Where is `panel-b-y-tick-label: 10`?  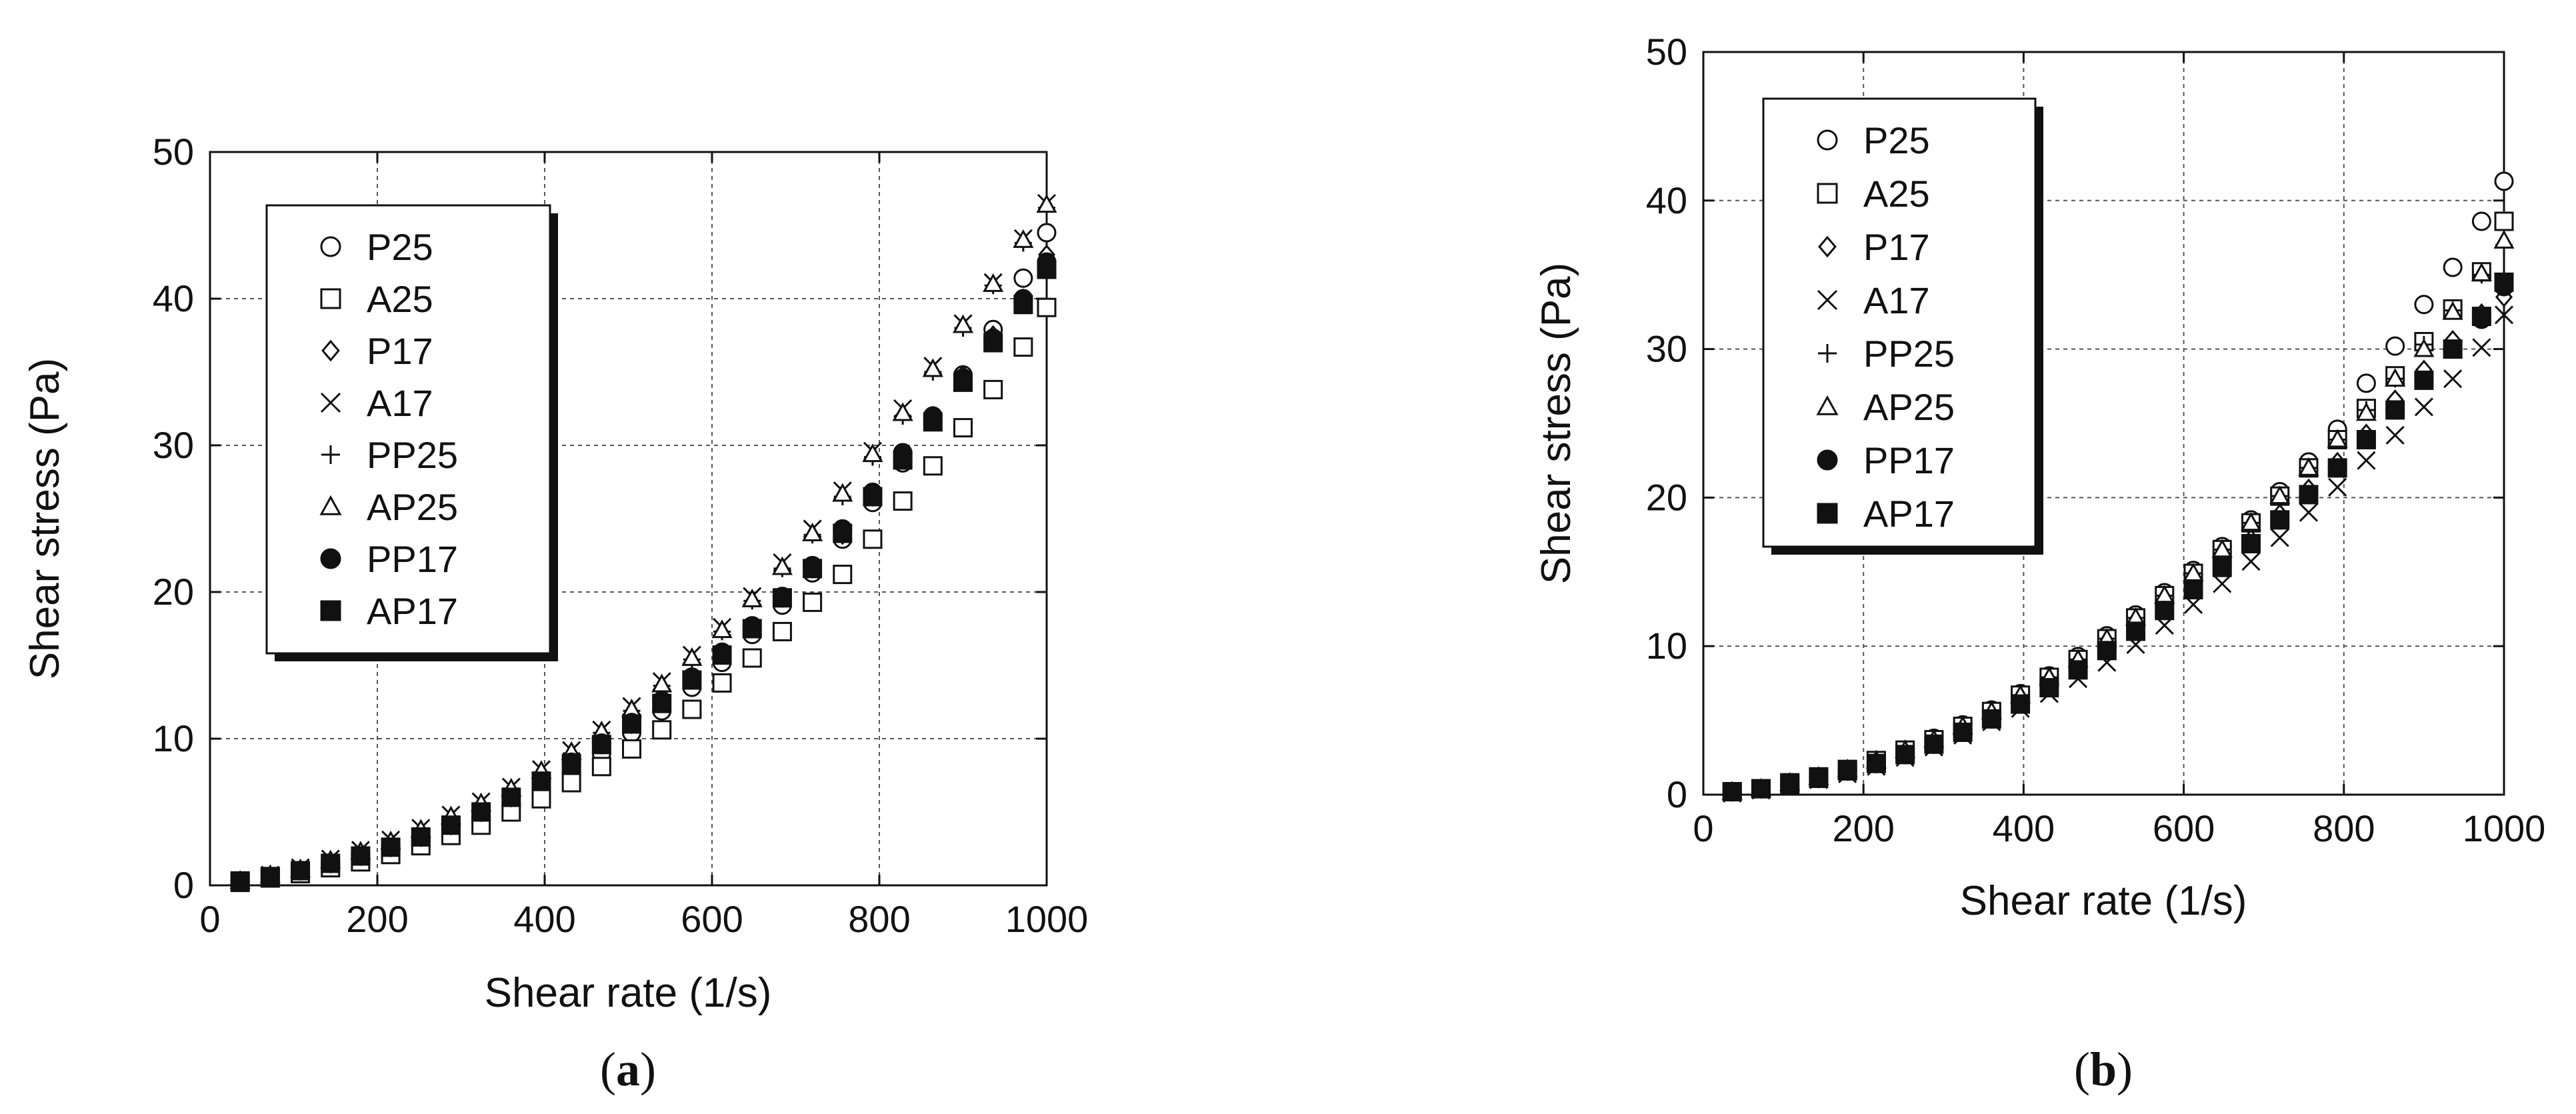
panel-b-y-tick-label: 10 is located at coordinates (1666, 646).